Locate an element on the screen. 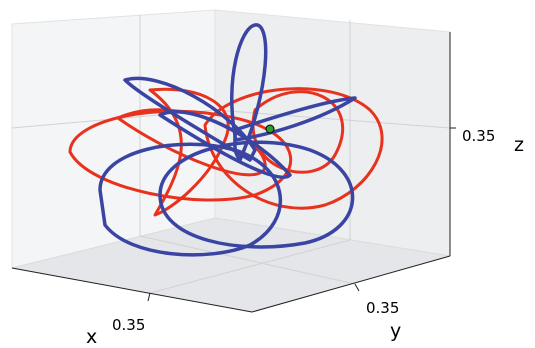 The width and height of the screenshot is (535, 348). red-orbit-right is located at coordinates (293, 148).